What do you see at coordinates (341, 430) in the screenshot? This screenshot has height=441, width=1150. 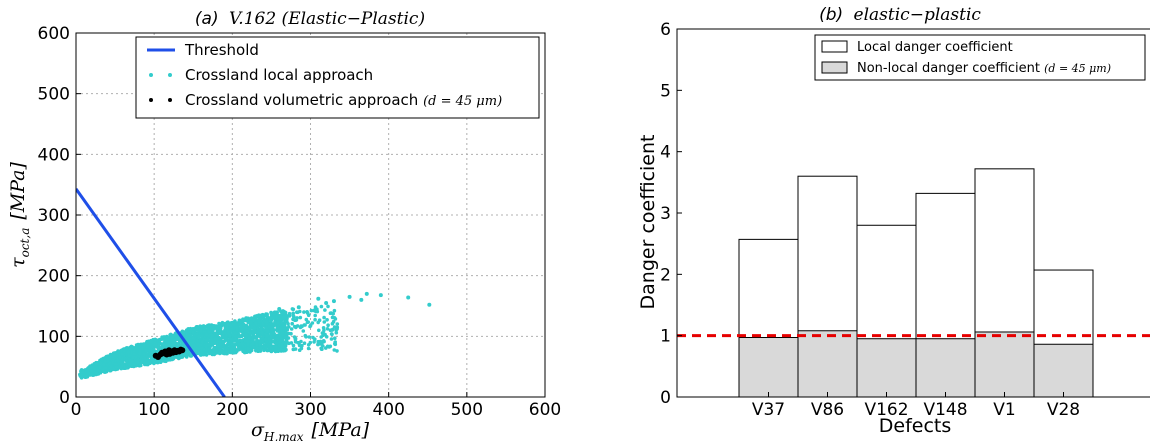 I see `x-axis-unit: [MPa]` at bounding box center [341, 430].